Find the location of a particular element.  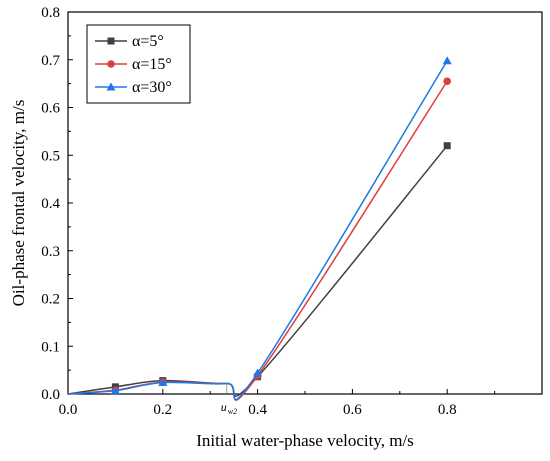

y-tick-label: 0.4 is located at coordinates (50, 204).